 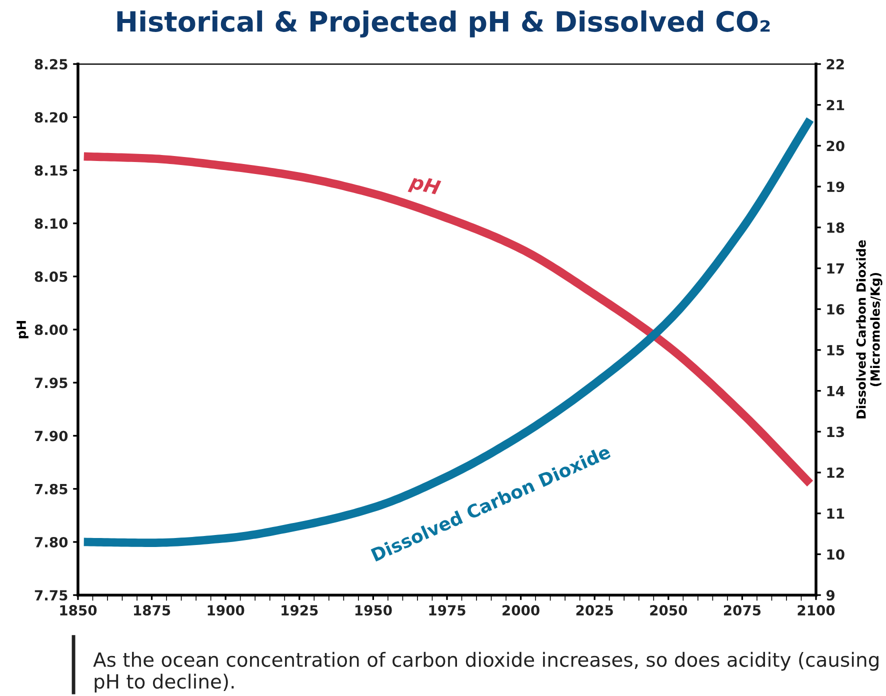 I want to click on y2-tick-label: 17, so click(x=835, y=268).